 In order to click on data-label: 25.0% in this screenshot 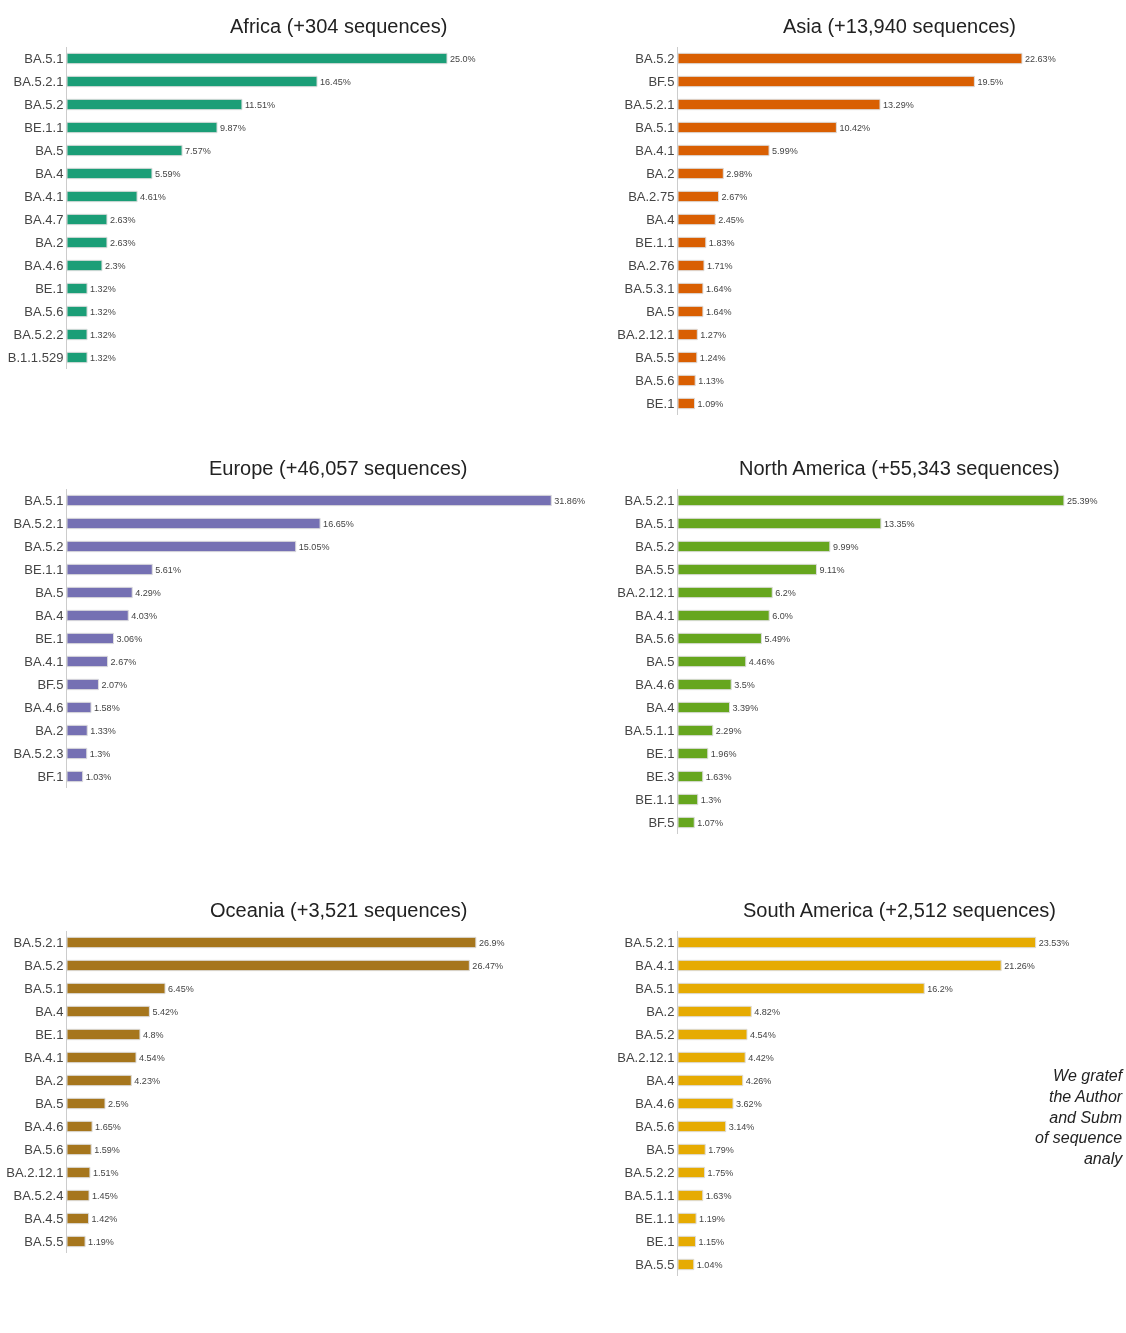, I will do `click(463, 58)`.